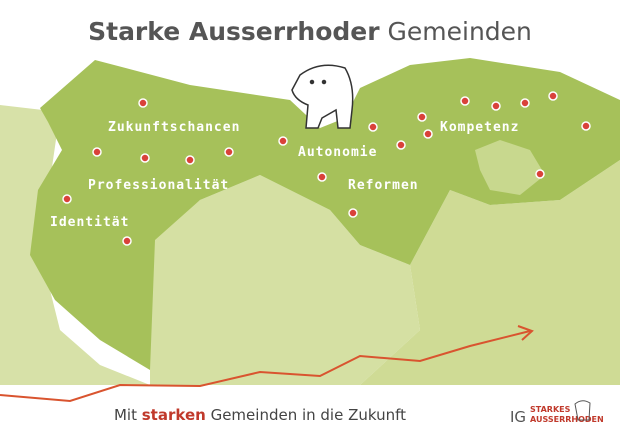 The width and height of the screenshot is (620, 439). Describe the element at coordinates (525, 333) in the screenshot. I see `trend-arrowhead` at that location.